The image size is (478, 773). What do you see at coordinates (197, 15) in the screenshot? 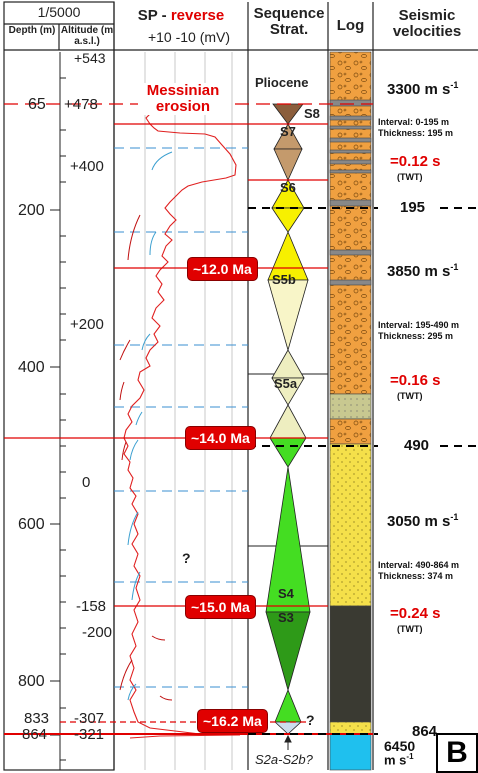
I see `sp-title-emph: reverse` at bounding box center [197, 15].